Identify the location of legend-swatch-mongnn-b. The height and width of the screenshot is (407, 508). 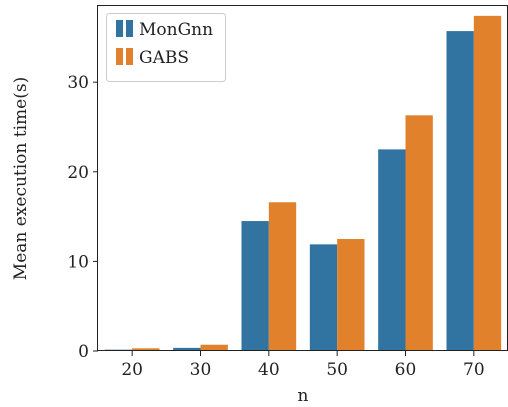
(129, 28).